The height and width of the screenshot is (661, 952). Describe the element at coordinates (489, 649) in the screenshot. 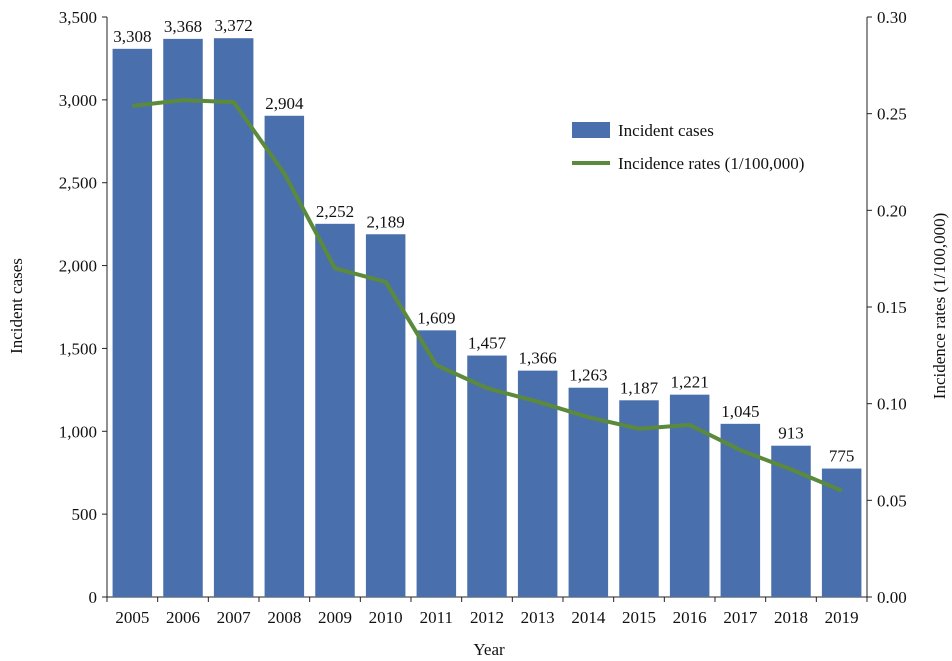

I see `x-axis-title: Year` at that location.